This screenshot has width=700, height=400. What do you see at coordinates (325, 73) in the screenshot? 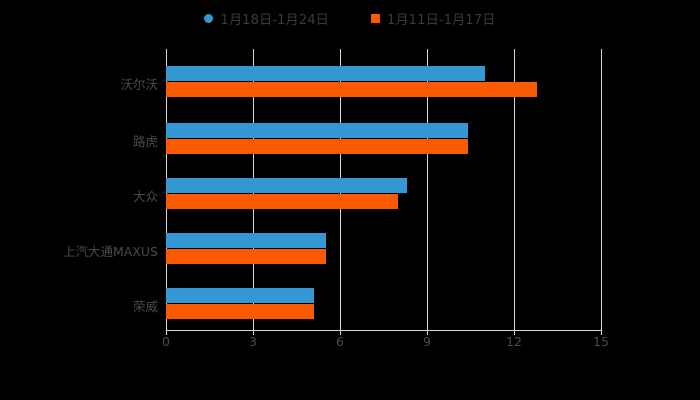
I see `bar-沃尔沃-series-0` at bounding box center [325, 73].